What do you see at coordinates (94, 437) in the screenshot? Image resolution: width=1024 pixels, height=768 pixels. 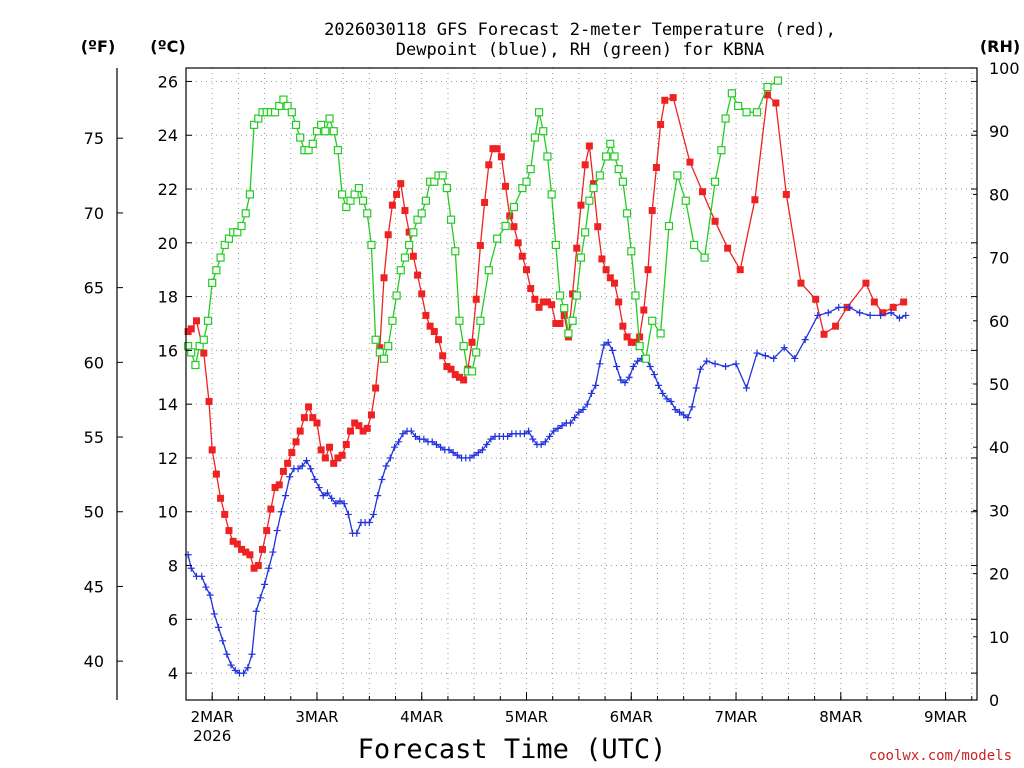 I see `fahrenheit-tick-label: 55` at bounding box center [94, 437].